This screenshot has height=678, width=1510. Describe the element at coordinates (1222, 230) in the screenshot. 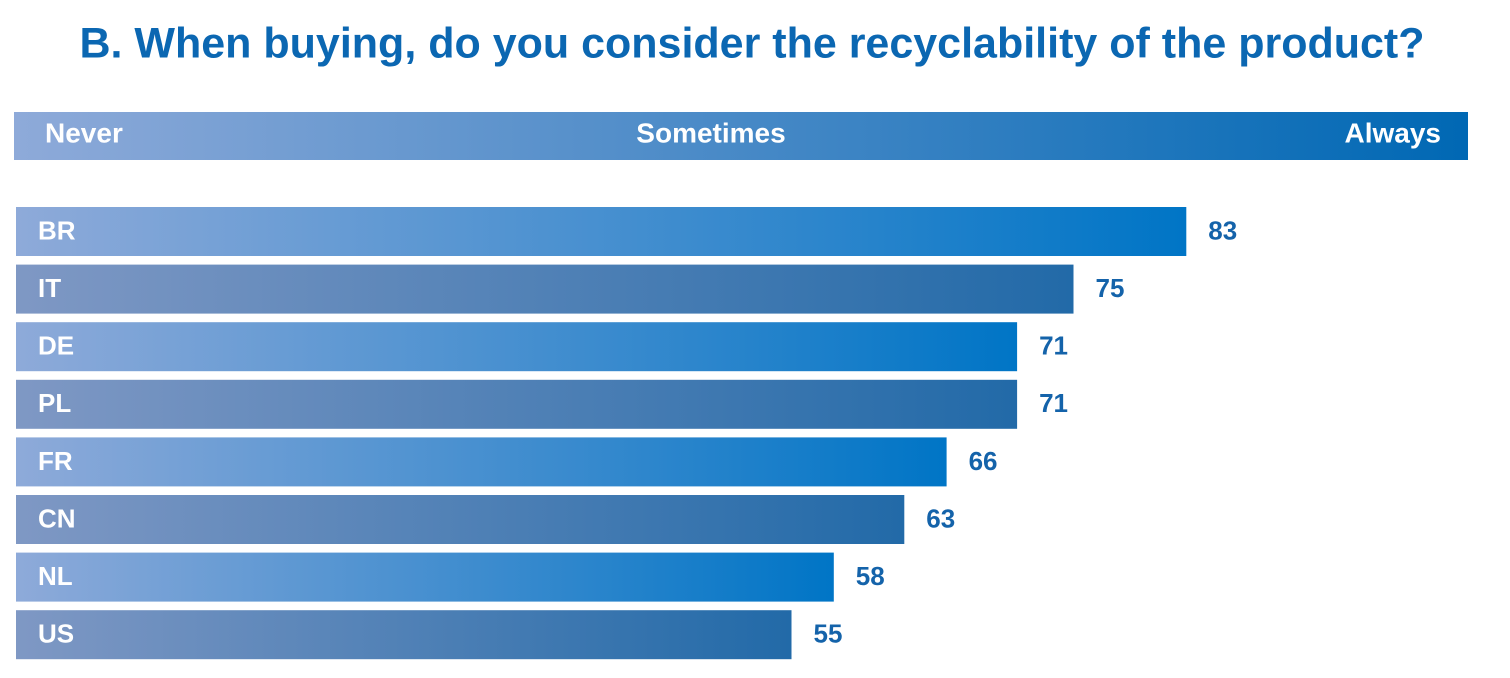

I see `value-label: 83` at that location.